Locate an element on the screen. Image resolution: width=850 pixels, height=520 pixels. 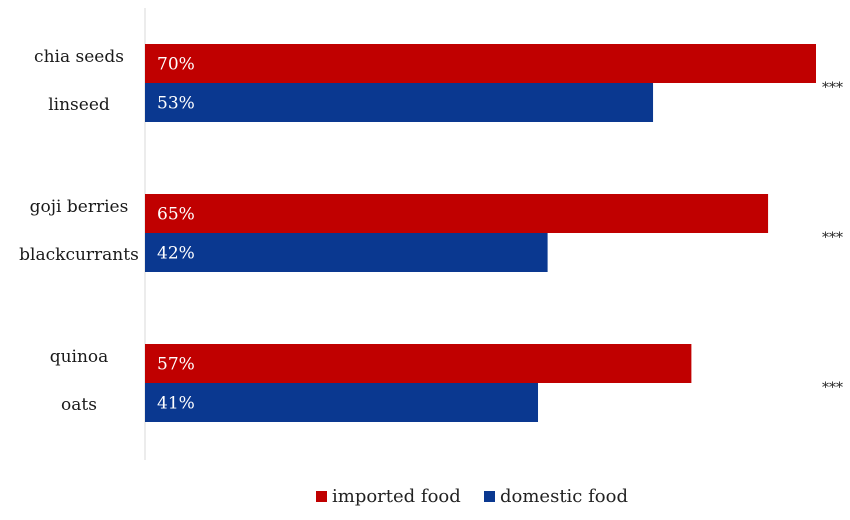
bar-linseed is located at coordinates (399, 102).